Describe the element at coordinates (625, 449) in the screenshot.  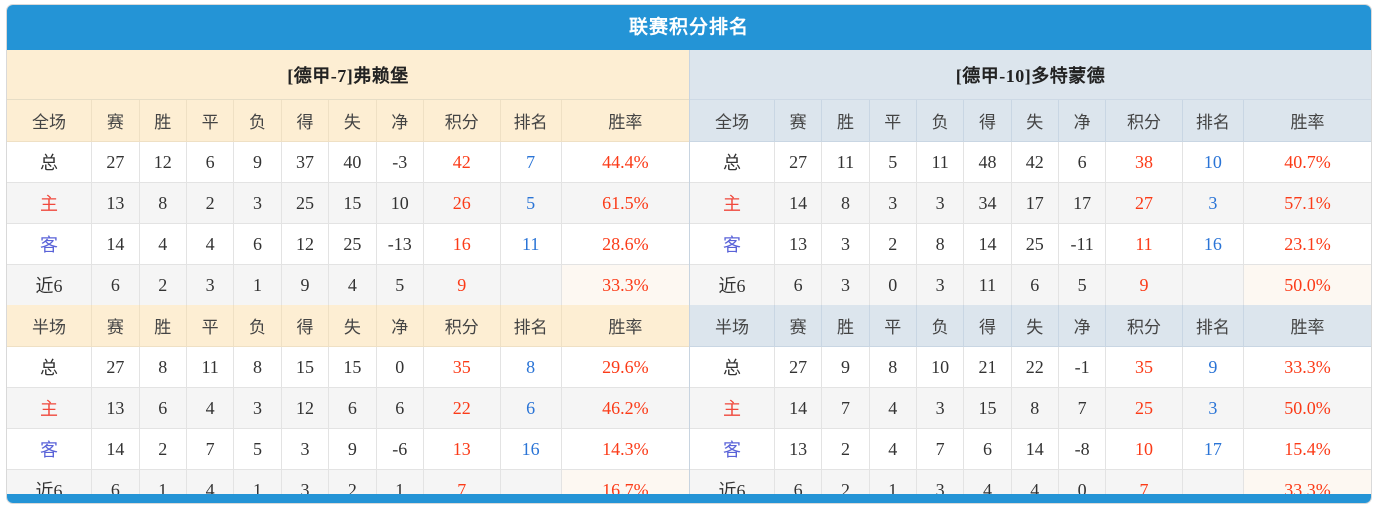
I see `cell-winrate: 14.3%` at that location.